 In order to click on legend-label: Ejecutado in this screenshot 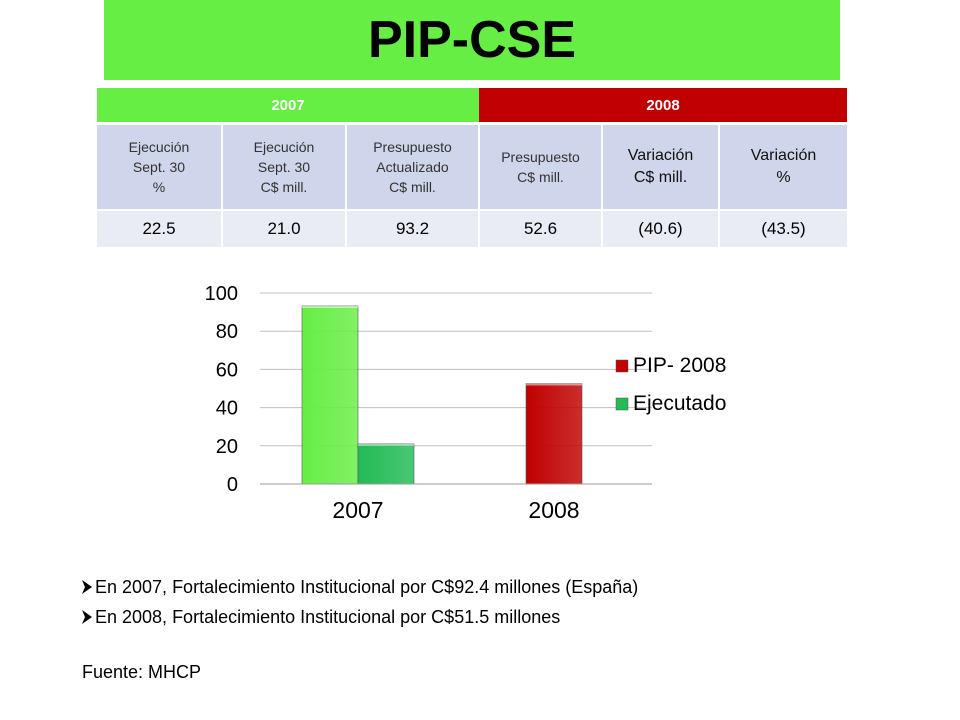, I will do `click(679, 403)`.